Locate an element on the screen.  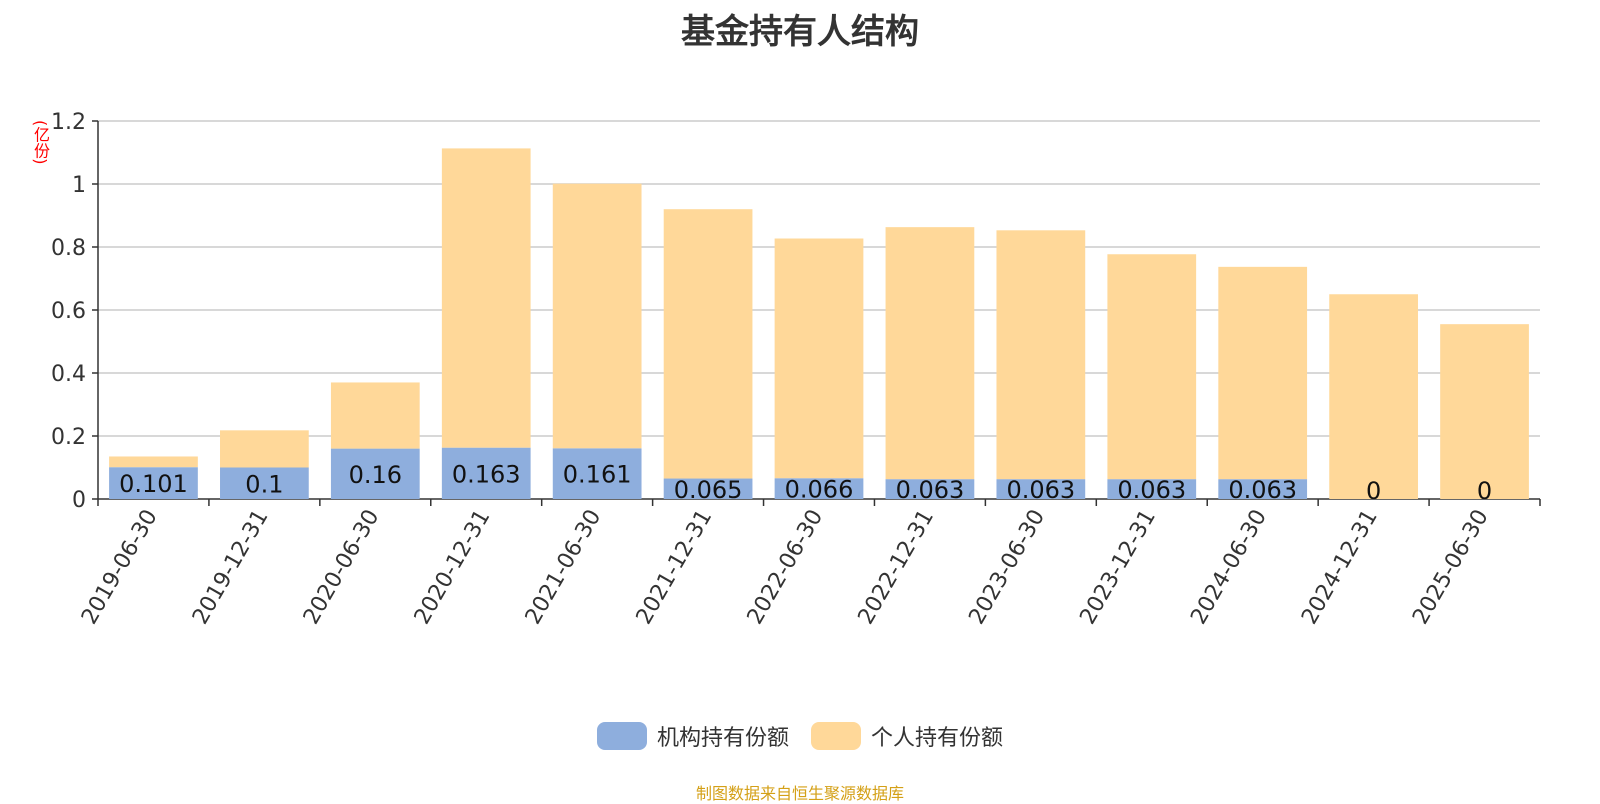
x-tick-label: 2022-12-31 is located at coordinates (897, 567).